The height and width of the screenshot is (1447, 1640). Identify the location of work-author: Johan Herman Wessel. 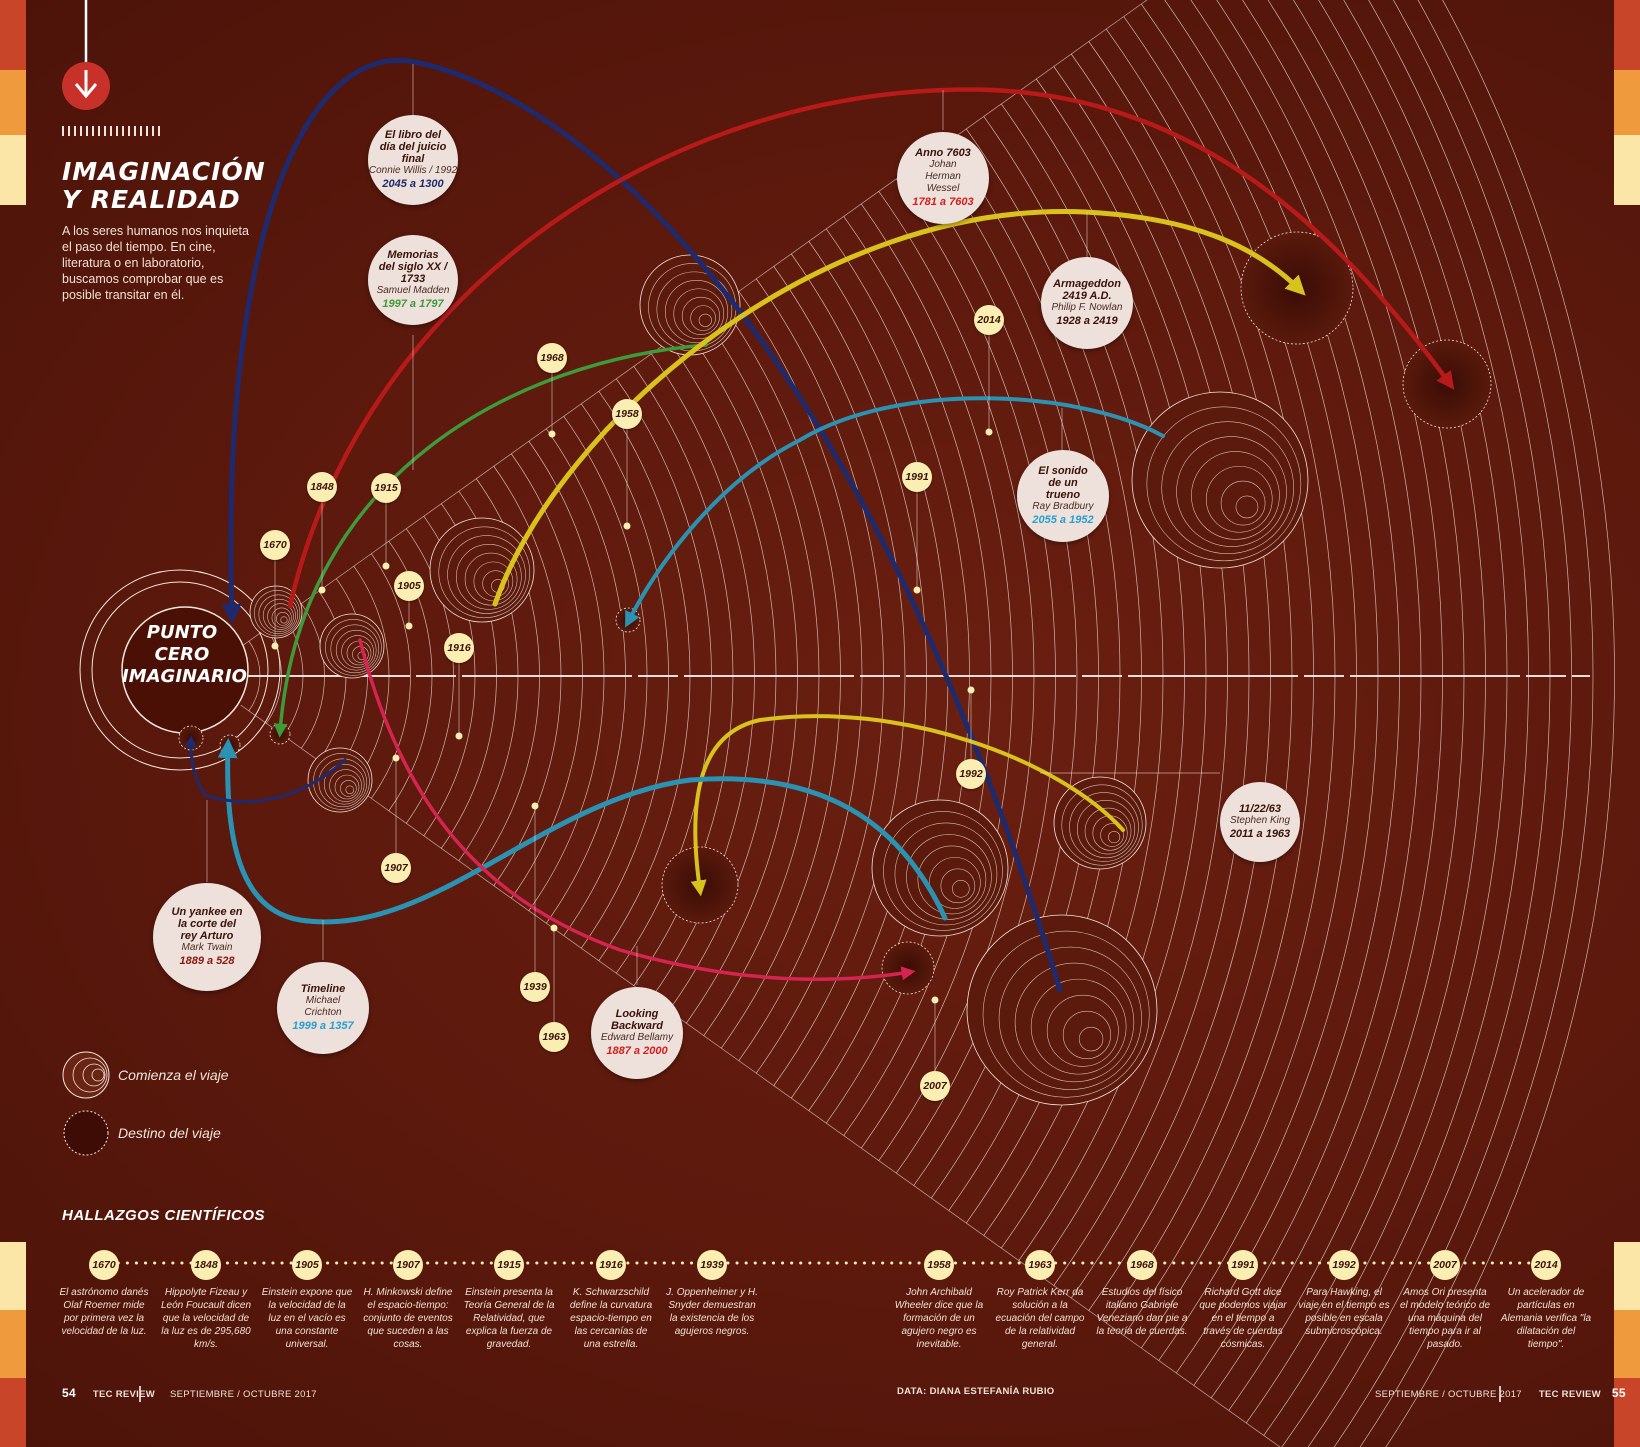
(943, 176).